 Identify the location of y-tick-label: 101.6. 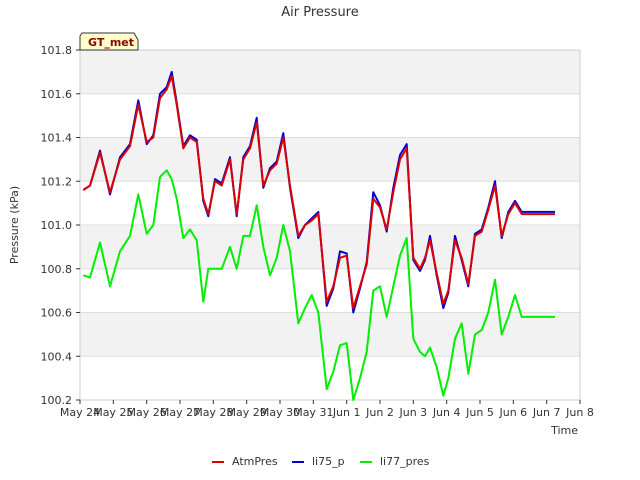
(57, 94).